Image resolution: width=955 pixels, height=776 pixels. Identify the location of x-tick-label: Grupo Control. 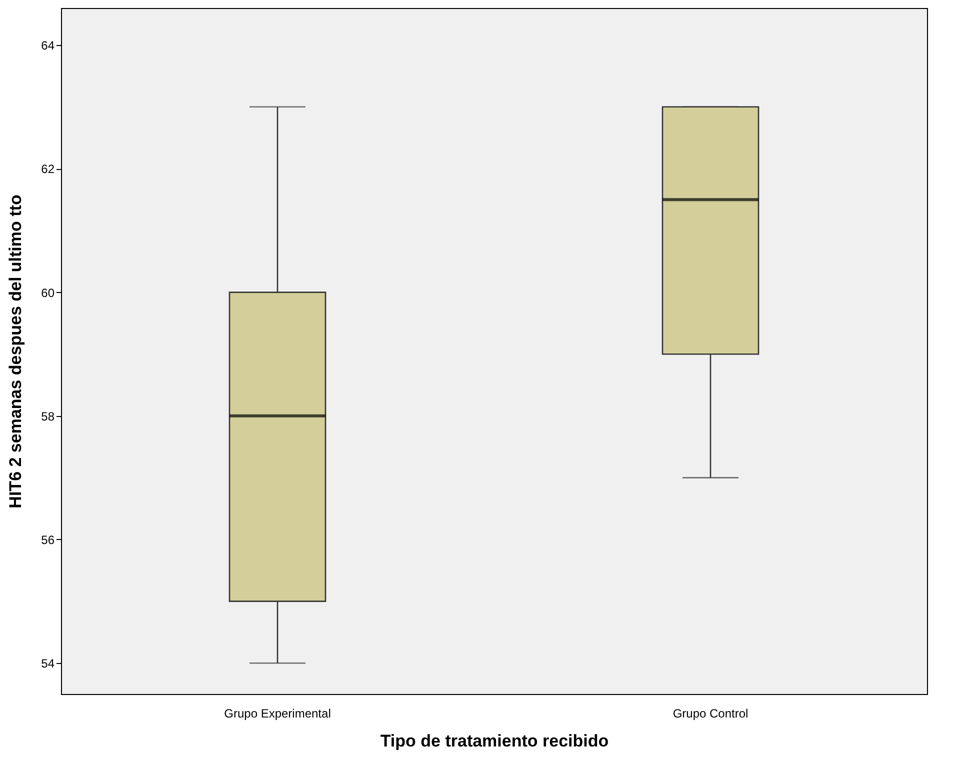
(710, 713).